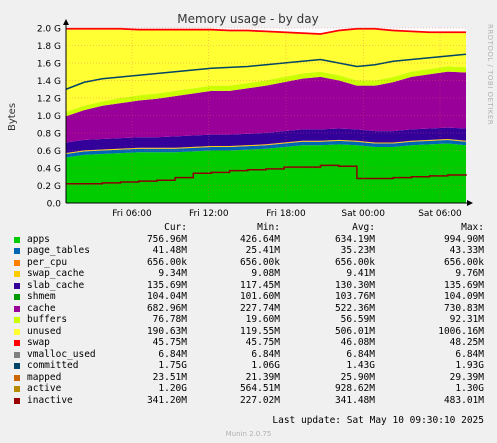  I want to click on legend-max: 730.83M, so click(463, 308).